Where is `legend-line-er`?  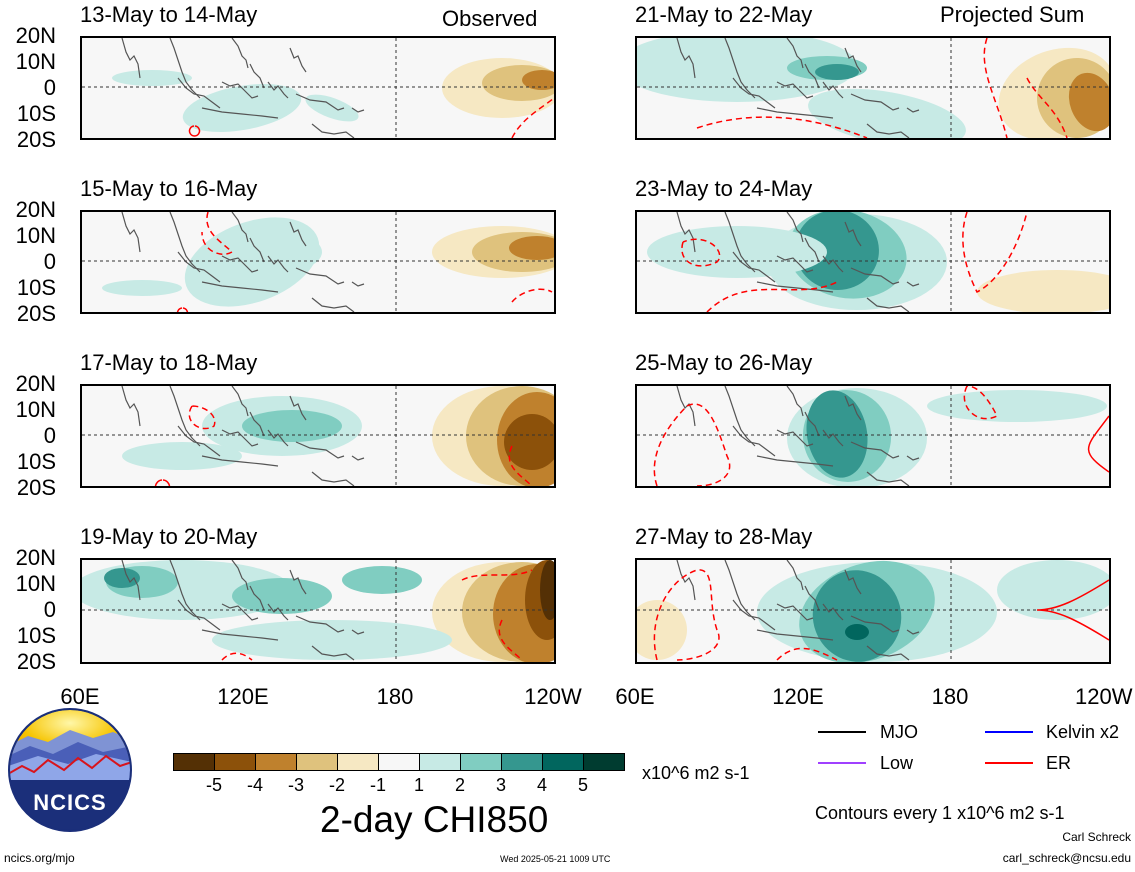 legend-line-er is located at coordinates (1009, 763).